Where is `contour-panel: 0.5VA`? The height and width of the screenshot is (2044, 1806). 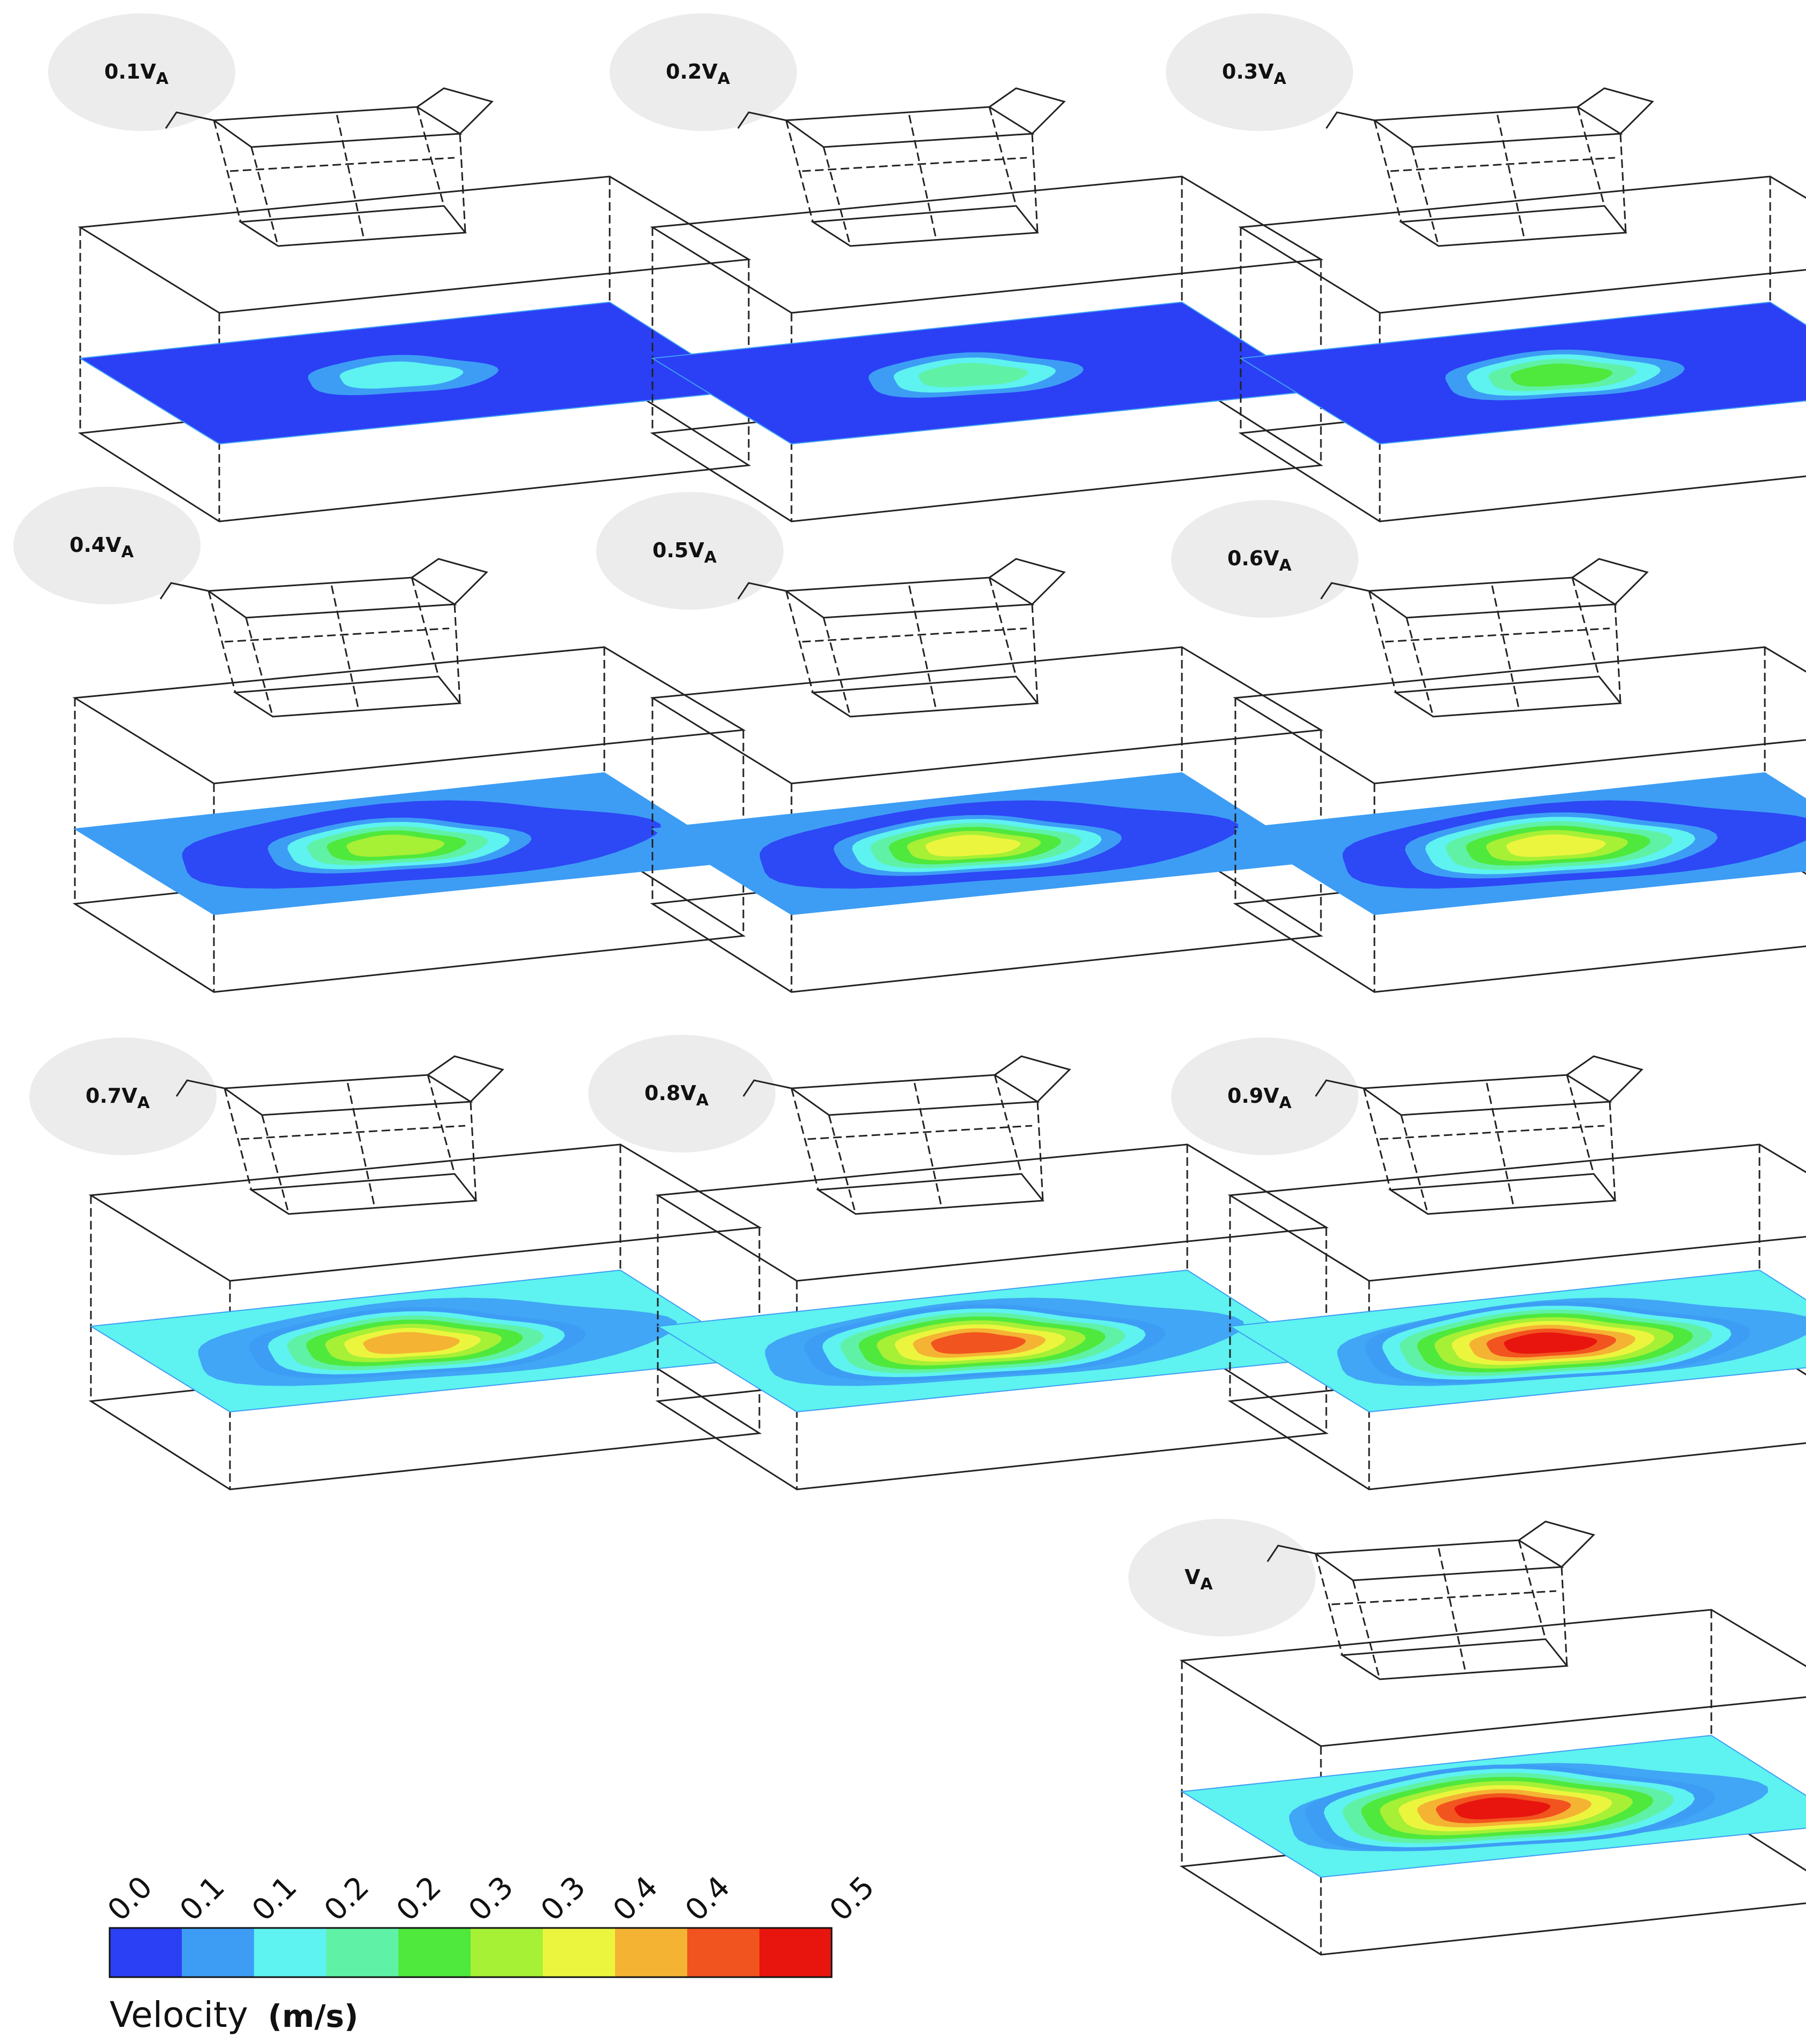 contour-panel: 0.5VA is located at coordinates (960, 742).